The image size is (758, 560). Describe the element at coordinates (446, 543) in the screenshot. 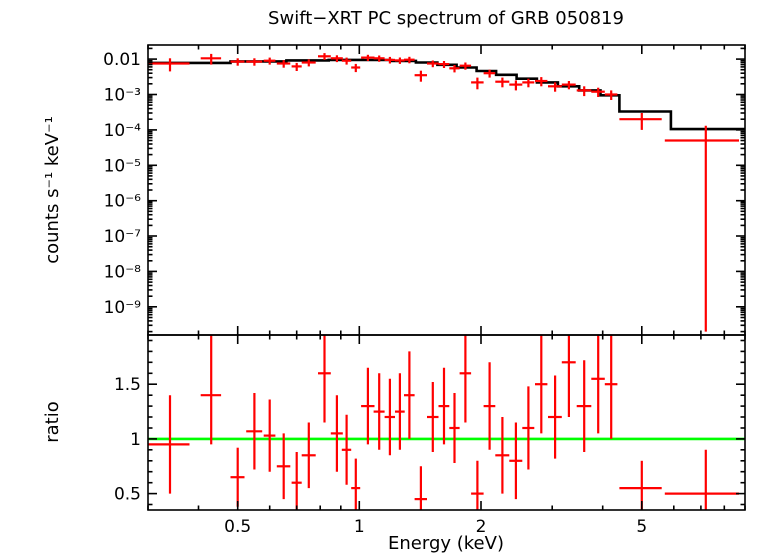

I see `x-axis-label: Energy (keV)` at that location.